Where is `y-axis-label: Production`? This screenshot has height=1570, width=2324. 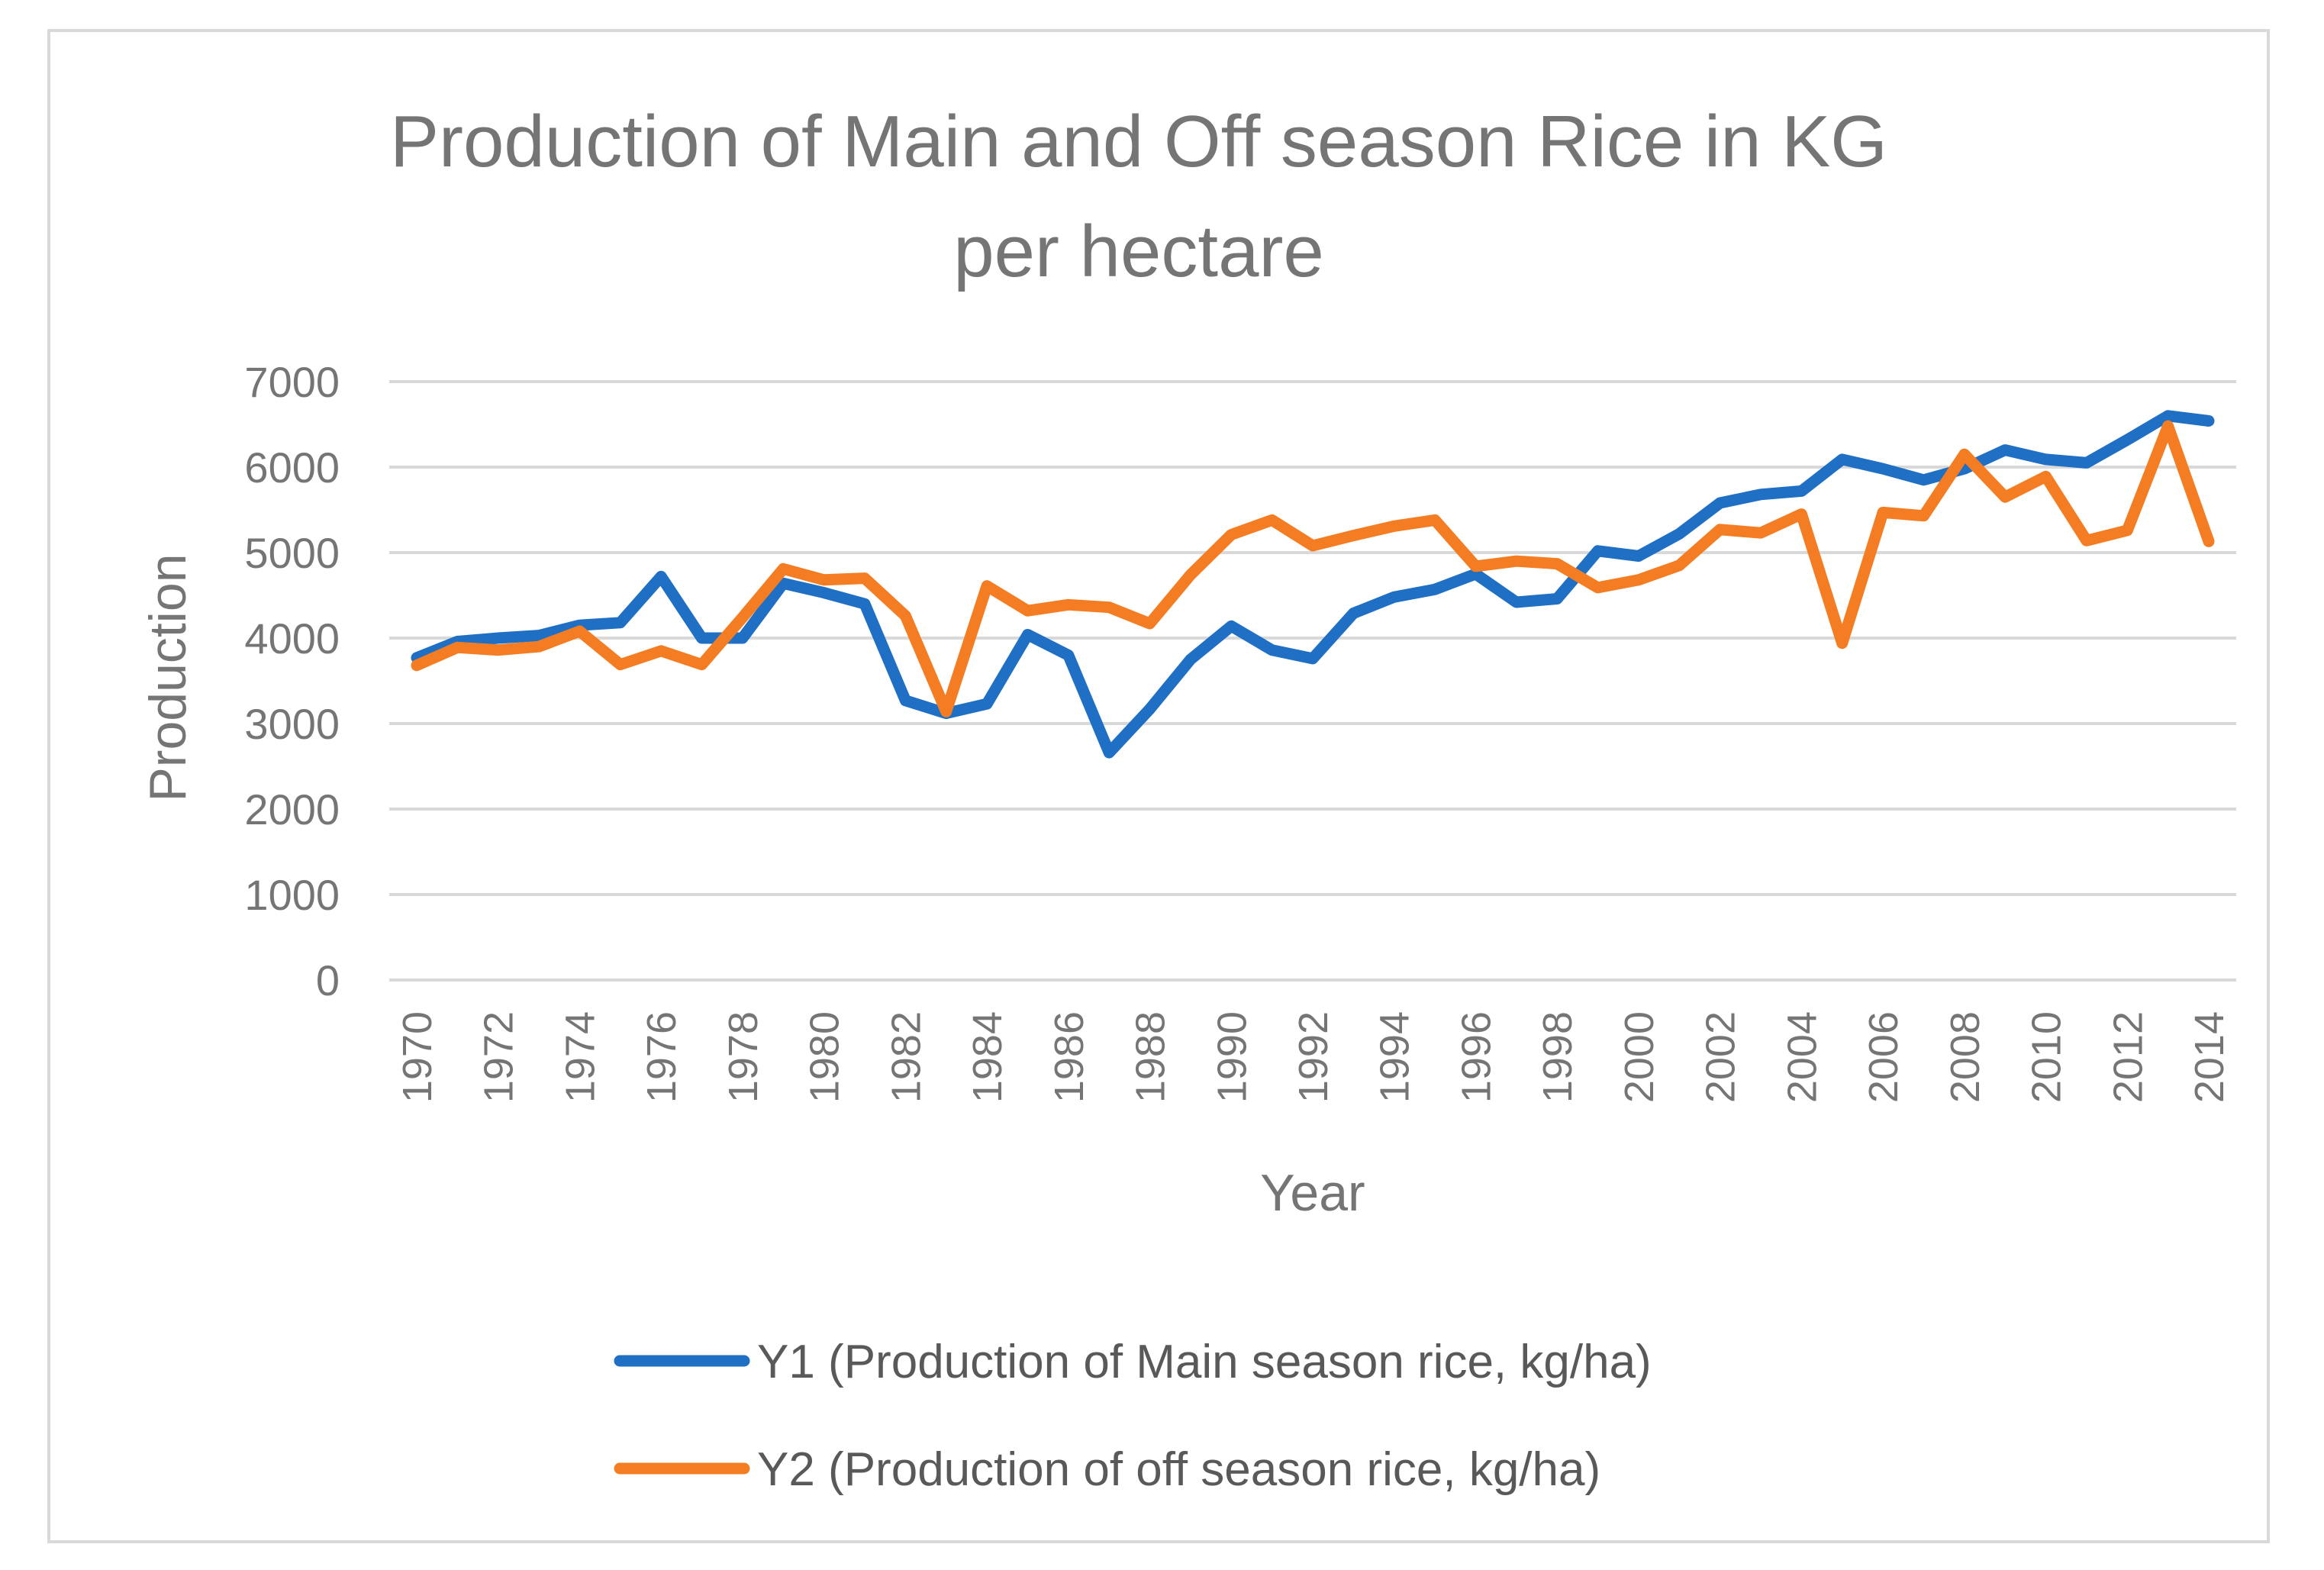 y-axis-label: Production is located at coordinates (168, 677).